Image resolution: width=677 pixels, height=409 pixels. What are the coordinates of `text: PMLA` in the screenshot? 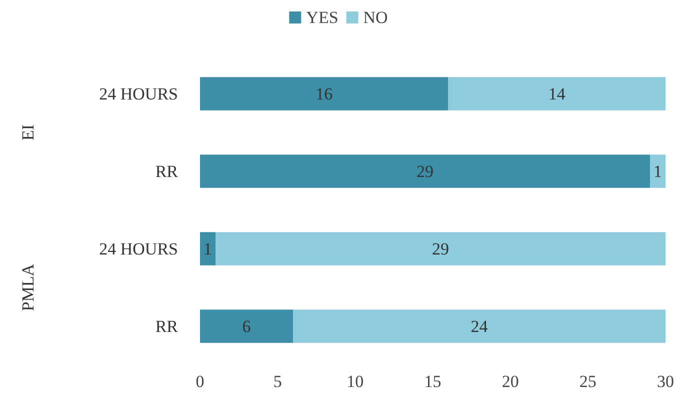 It's located at (28, 287).